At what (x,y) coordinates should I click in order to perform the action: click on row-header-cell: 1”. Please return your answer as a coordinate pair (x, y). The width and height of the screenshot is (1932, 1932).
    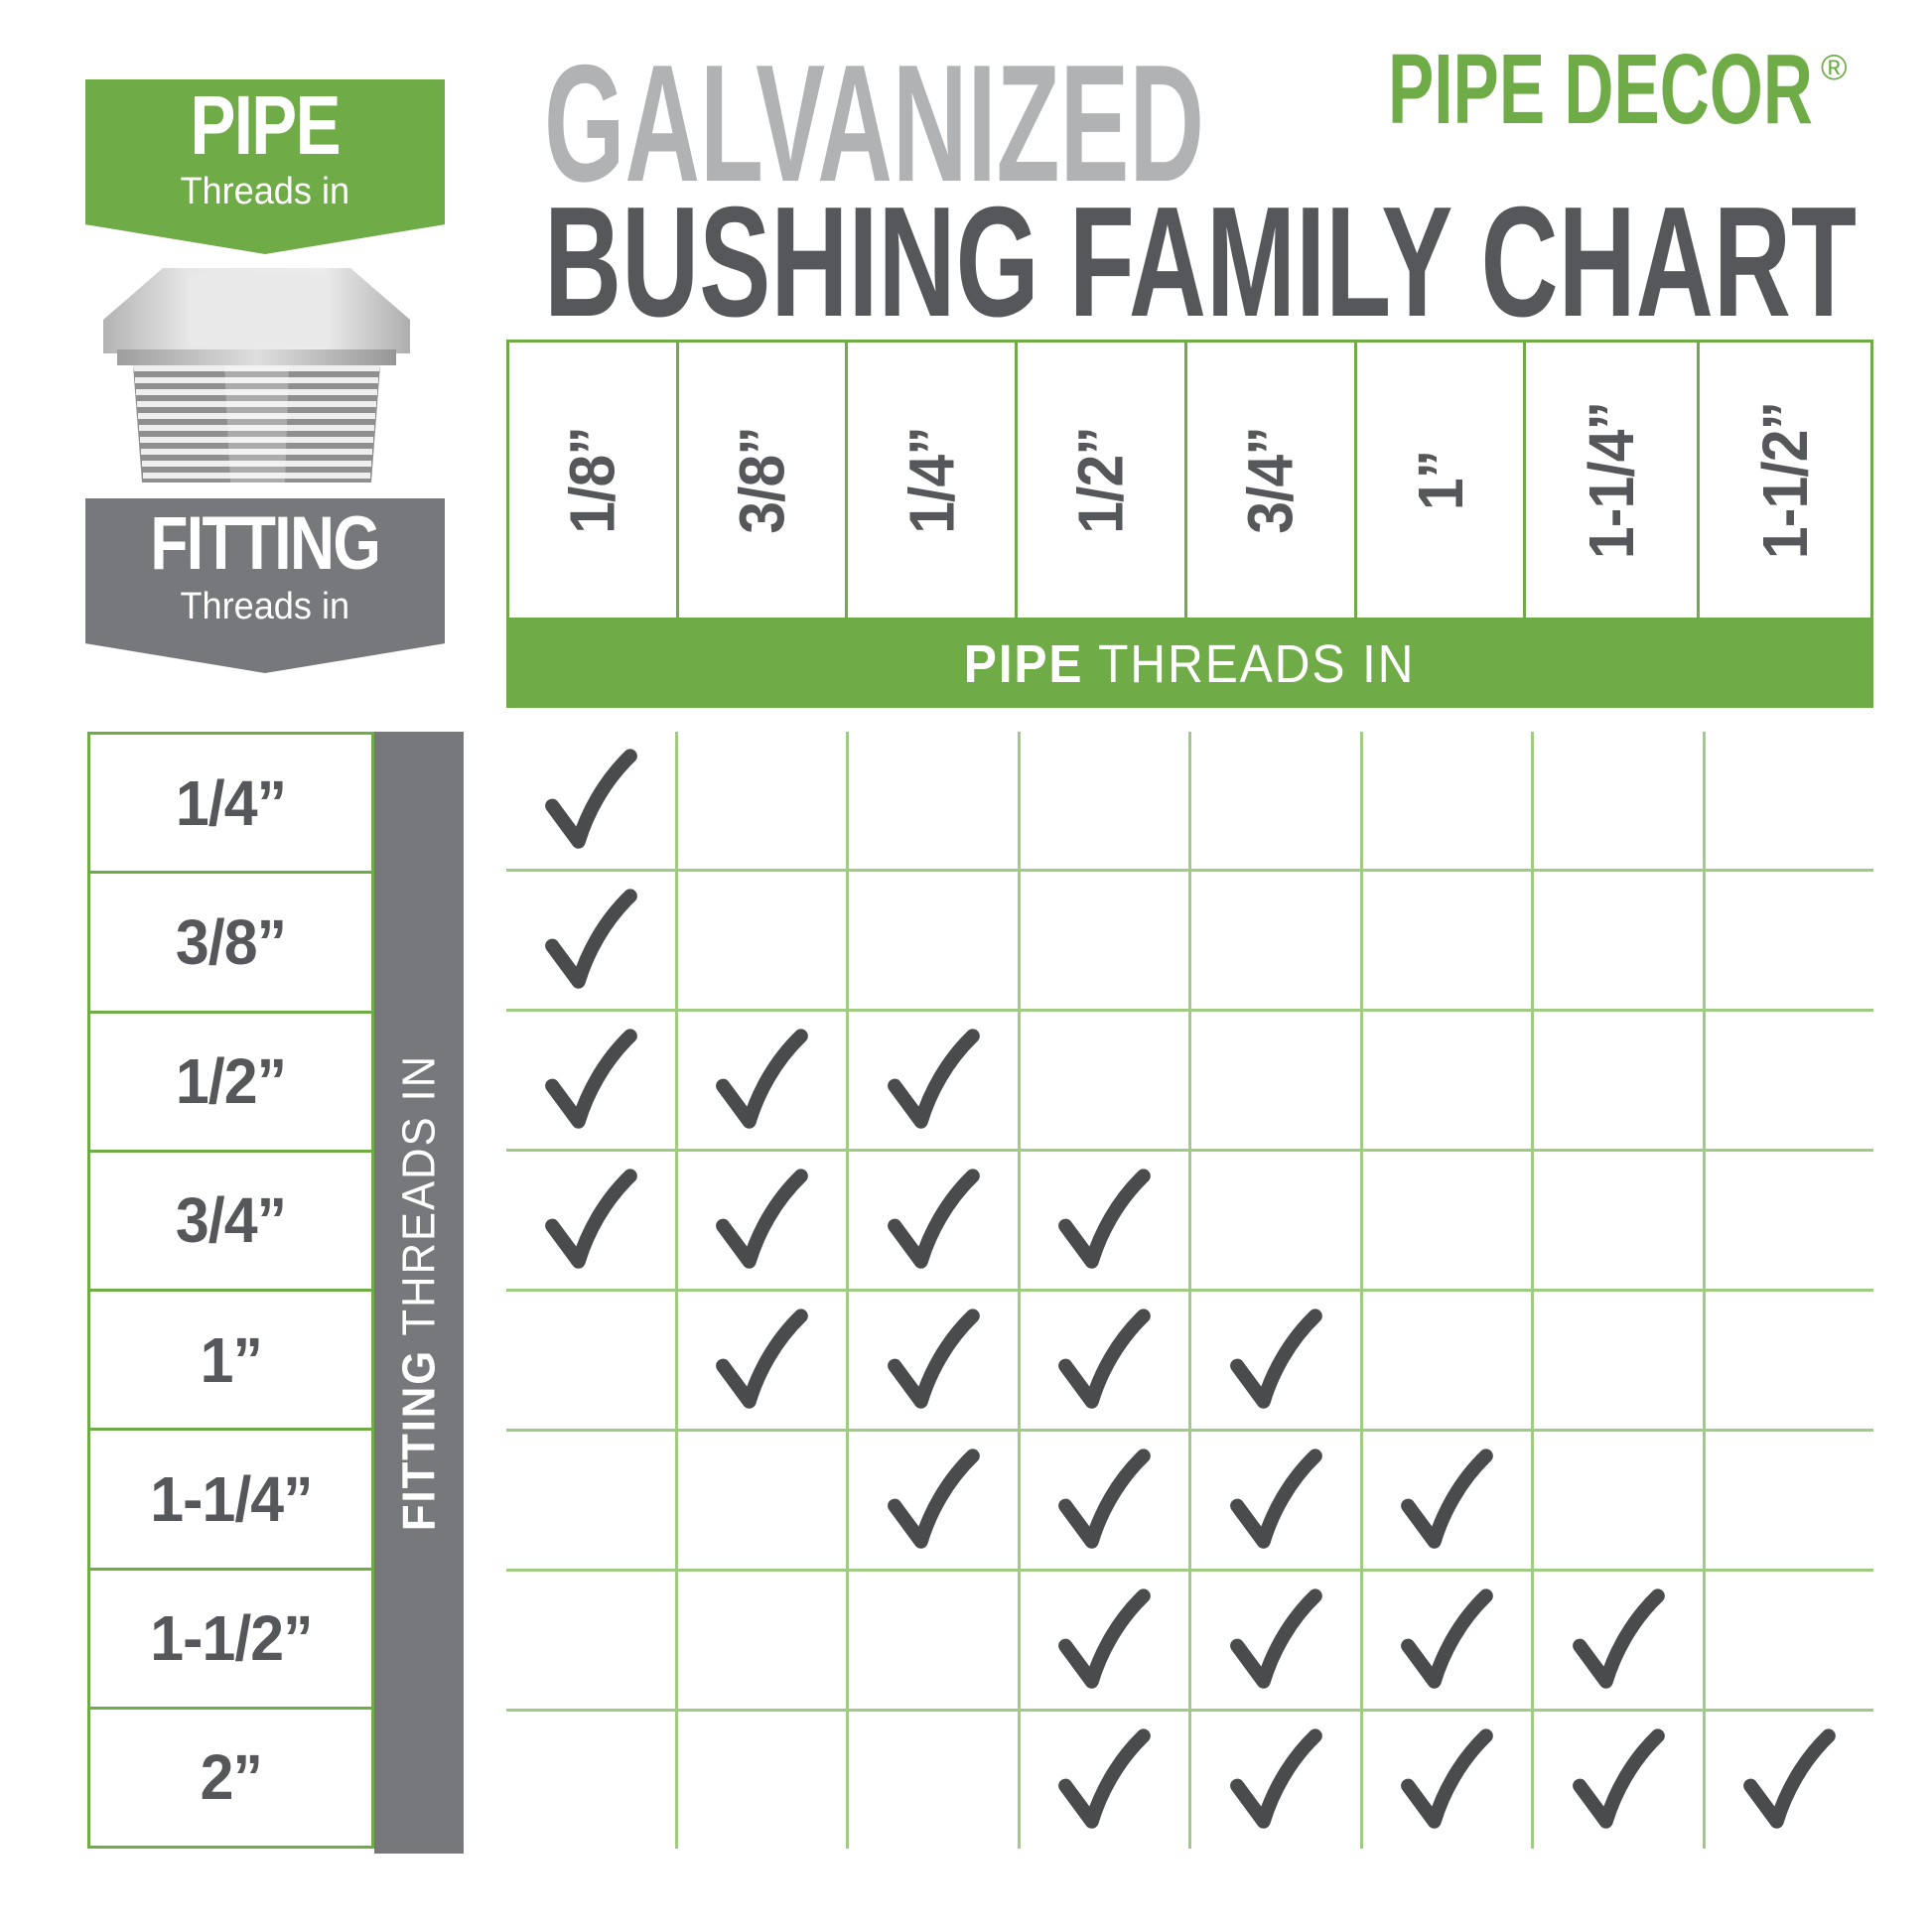
    Looking at the image, I should click on (231, 1361).